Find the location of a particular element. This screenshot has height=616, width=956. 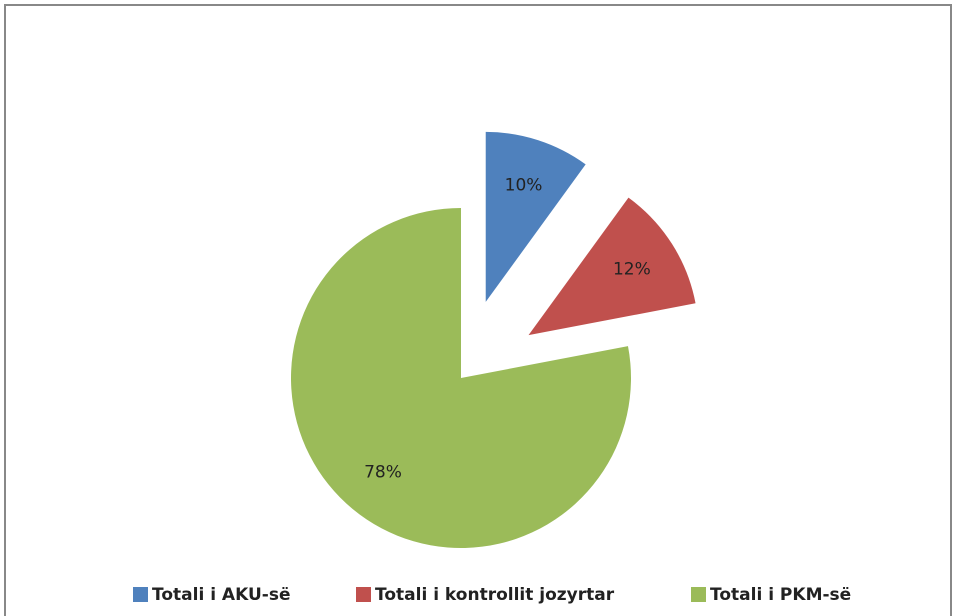

data-label: 78% is located at coordinates (383, 472).